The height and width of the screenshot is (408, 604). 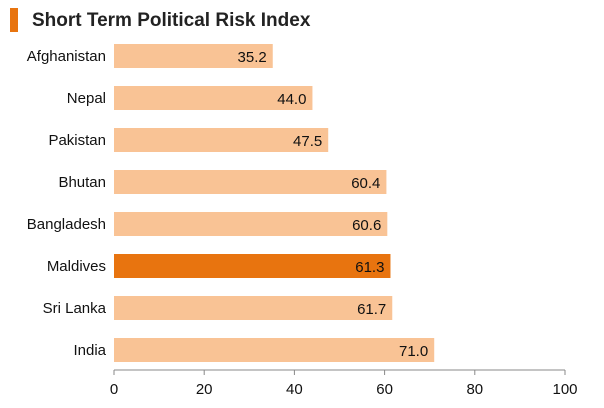 I want to click on title-accent-bar, so click(x=14, y=20).